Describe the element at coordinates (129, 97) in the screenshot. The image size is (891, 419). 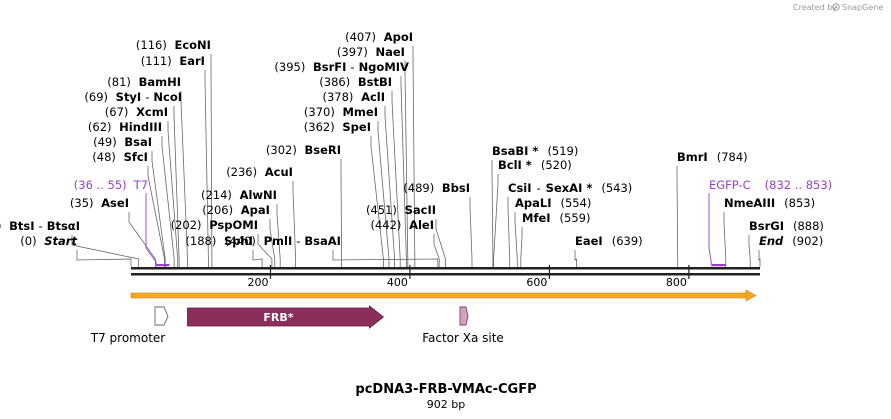
I see `cut-site-name: StyI` at that location.